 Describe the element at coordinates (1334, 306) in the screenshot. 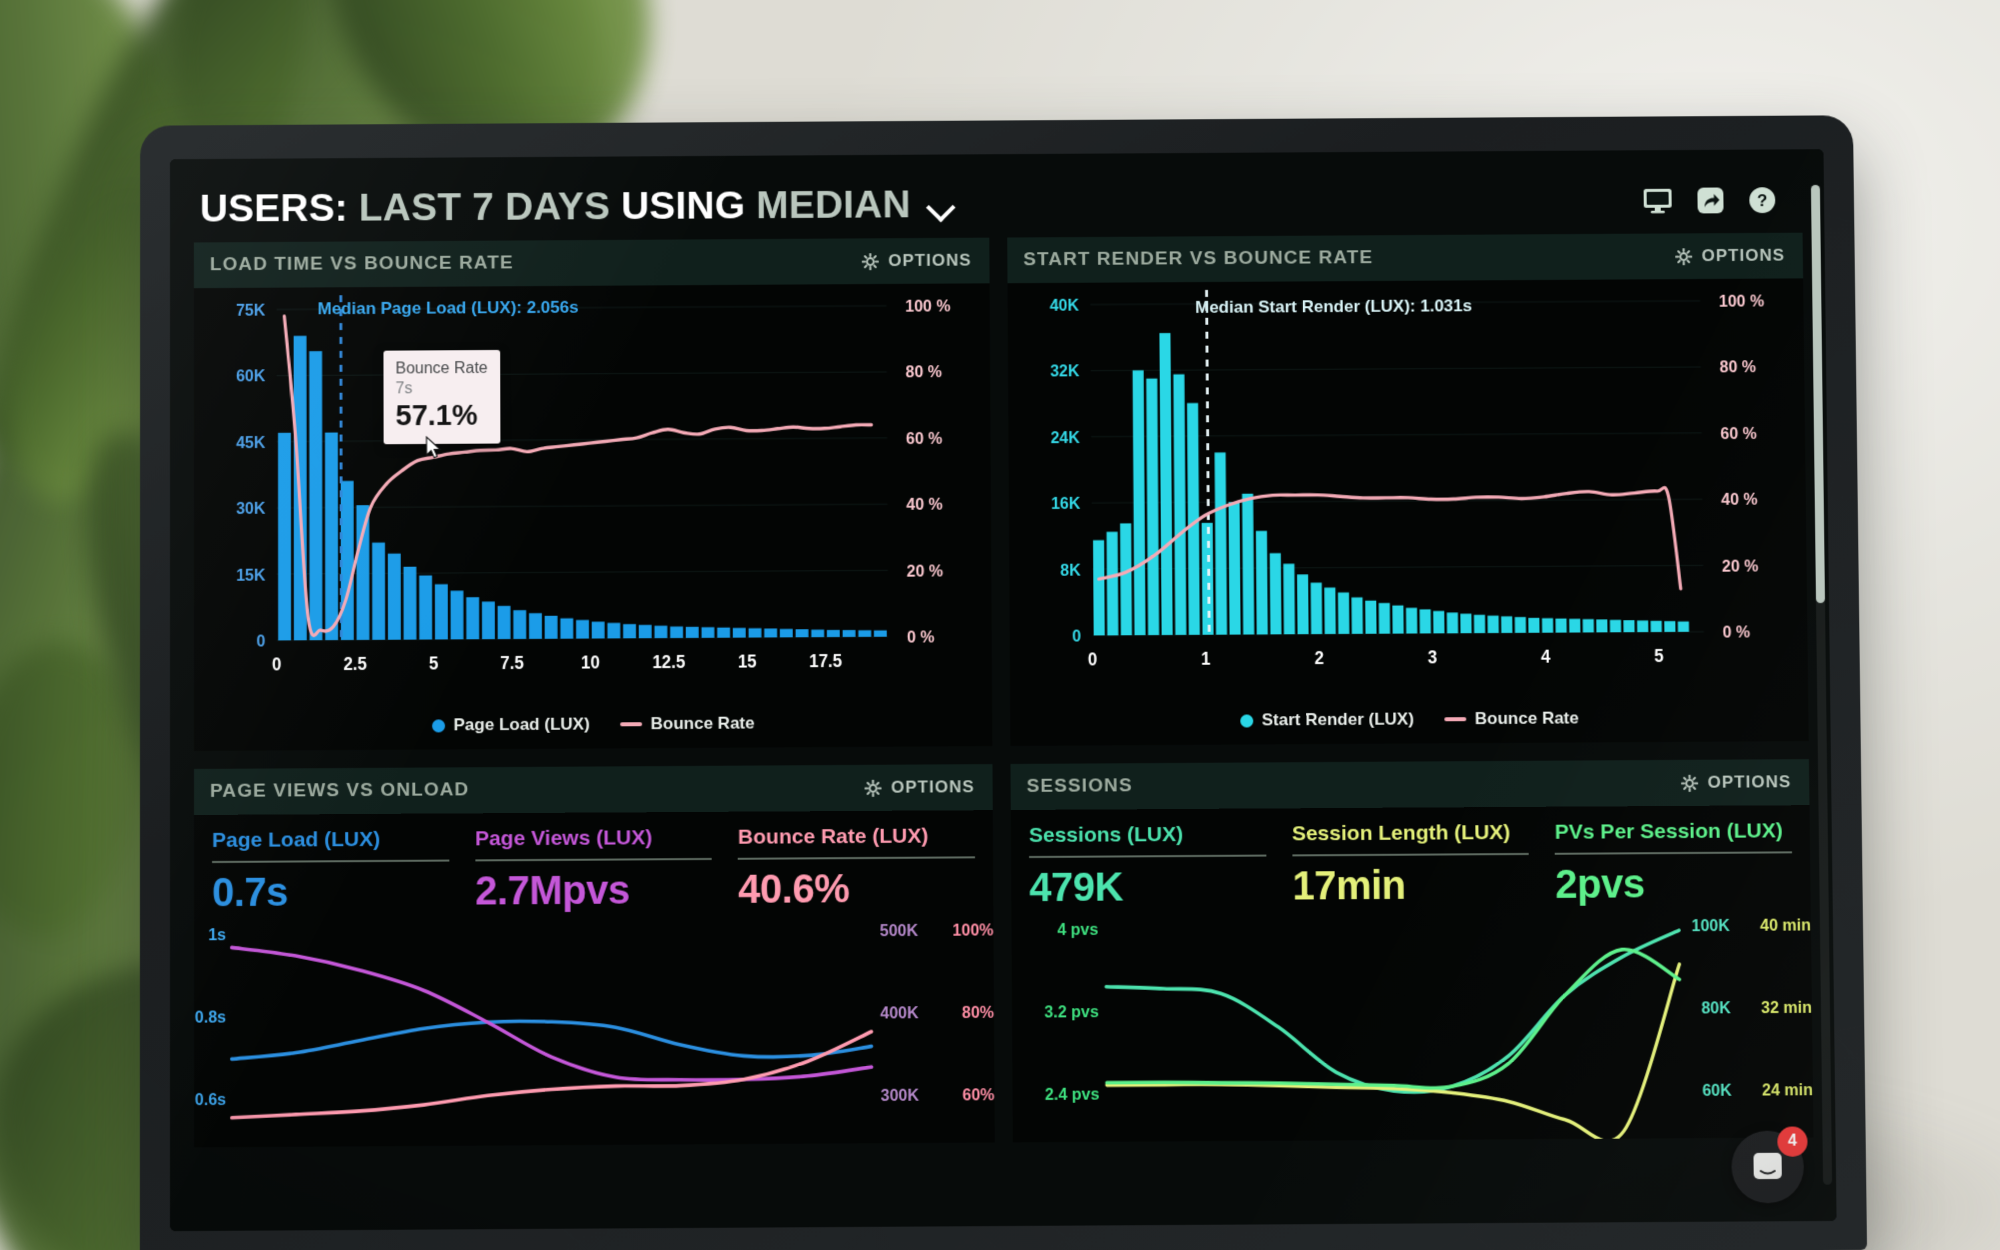

I see `median-start-render-annotation: Median Start Render (LUX): 1.031s` at that location.